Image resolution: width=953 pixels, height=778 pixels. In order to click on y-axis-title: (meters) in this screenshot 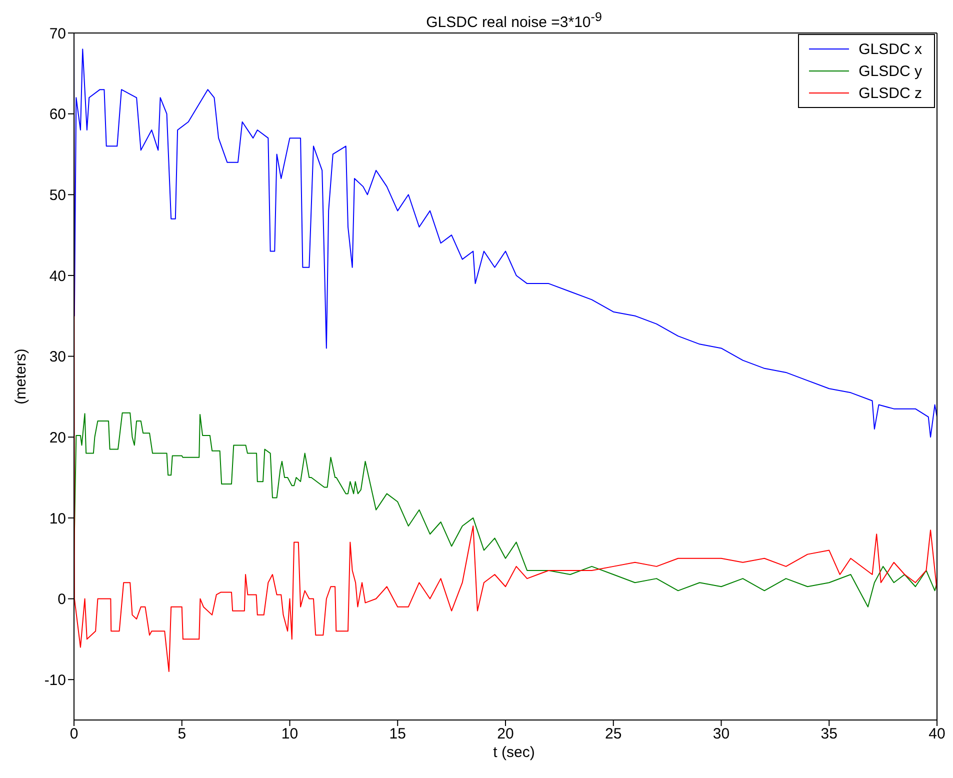, I will do `click(21, 376)`.